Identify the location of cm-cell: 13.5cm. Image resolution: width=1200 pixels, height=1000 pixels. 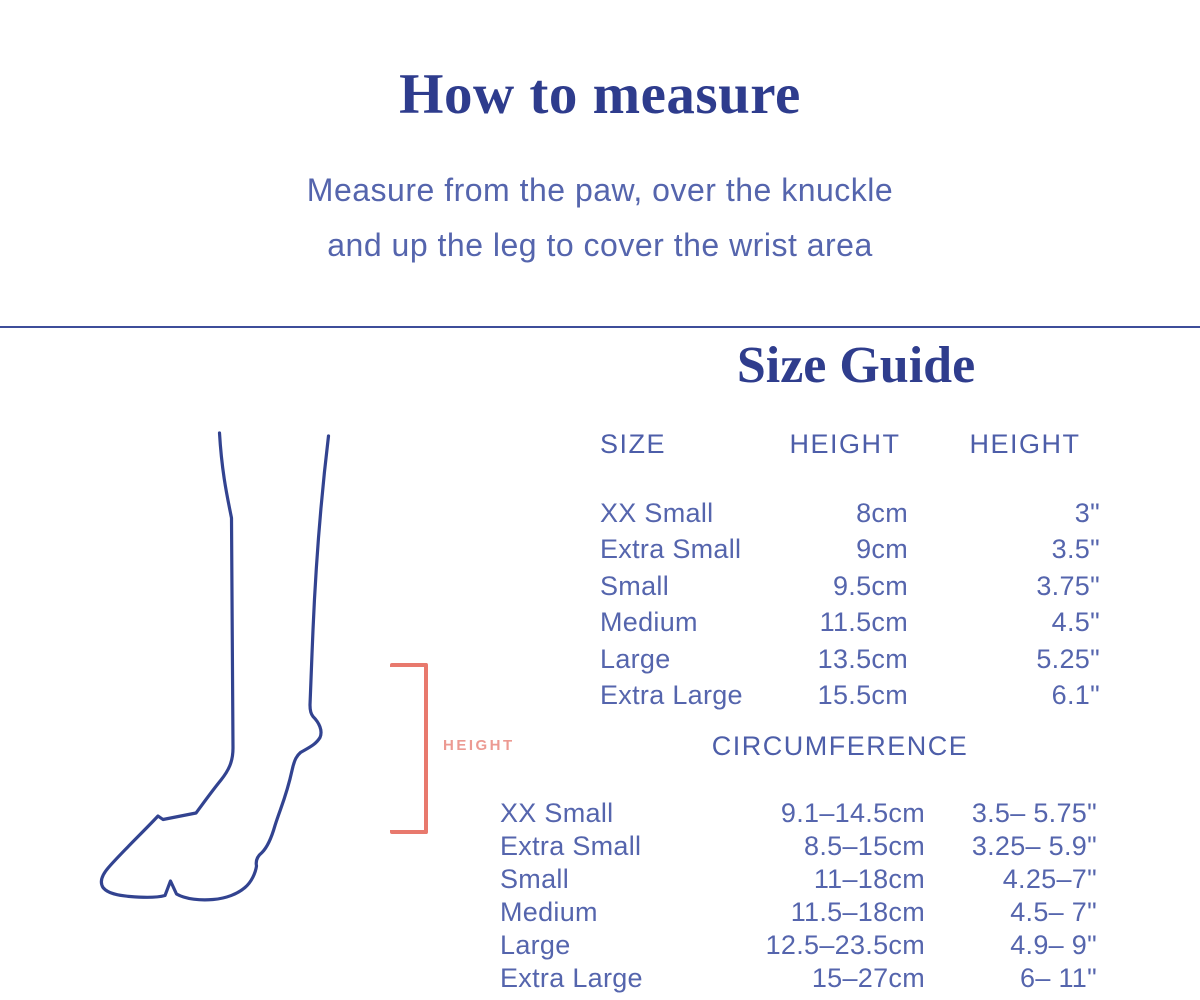
(862, 658).